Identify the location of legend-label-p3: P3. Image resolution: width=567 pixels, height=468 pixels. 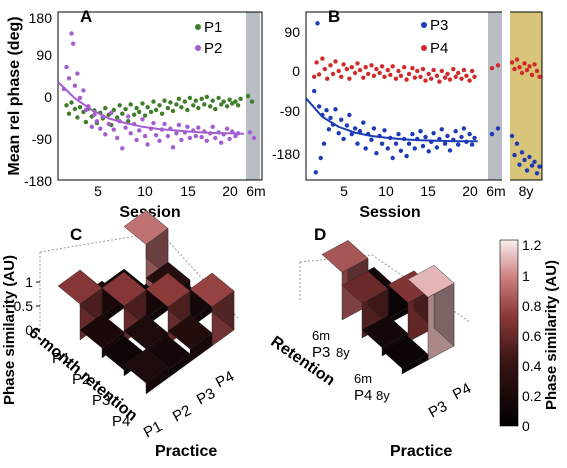
(439, 25).